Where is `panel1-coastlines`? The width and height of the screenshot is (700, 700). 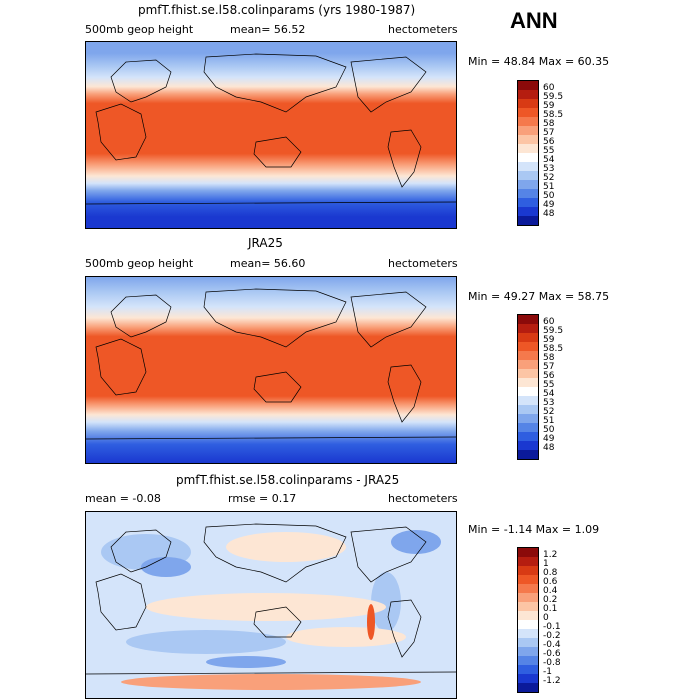
panel1-coastlines is located at coordinates (271, 129).